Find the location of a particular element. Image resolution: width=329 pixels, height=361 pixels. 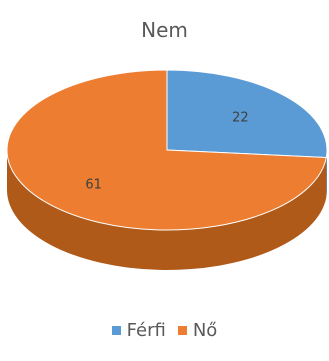

legend-swatch-ferfi is located at coordinates (116, 330).